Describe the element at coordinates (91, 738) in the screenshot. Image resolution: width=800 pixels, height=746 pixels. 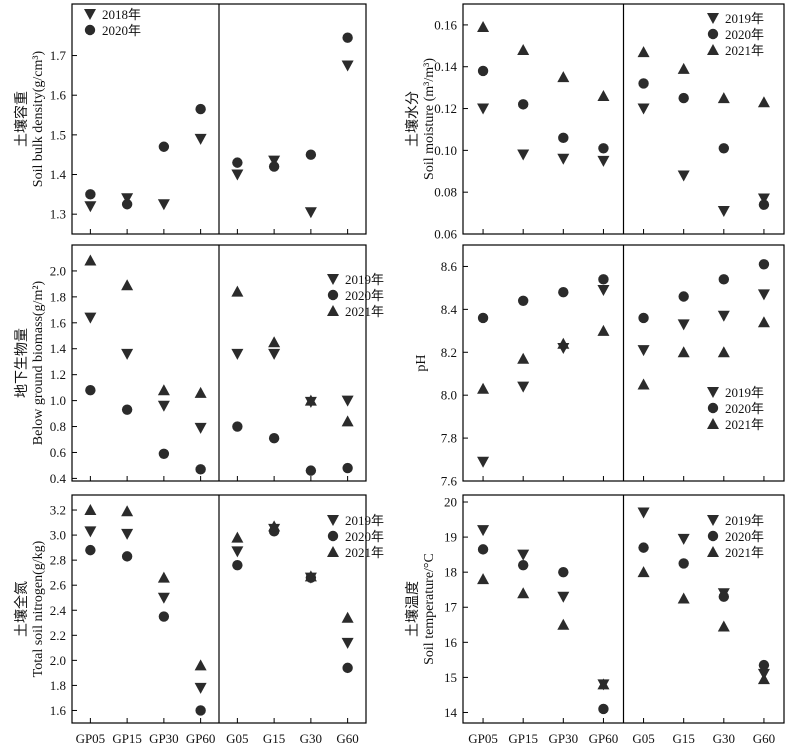
I see `x-tick-label: GP05` at that location.